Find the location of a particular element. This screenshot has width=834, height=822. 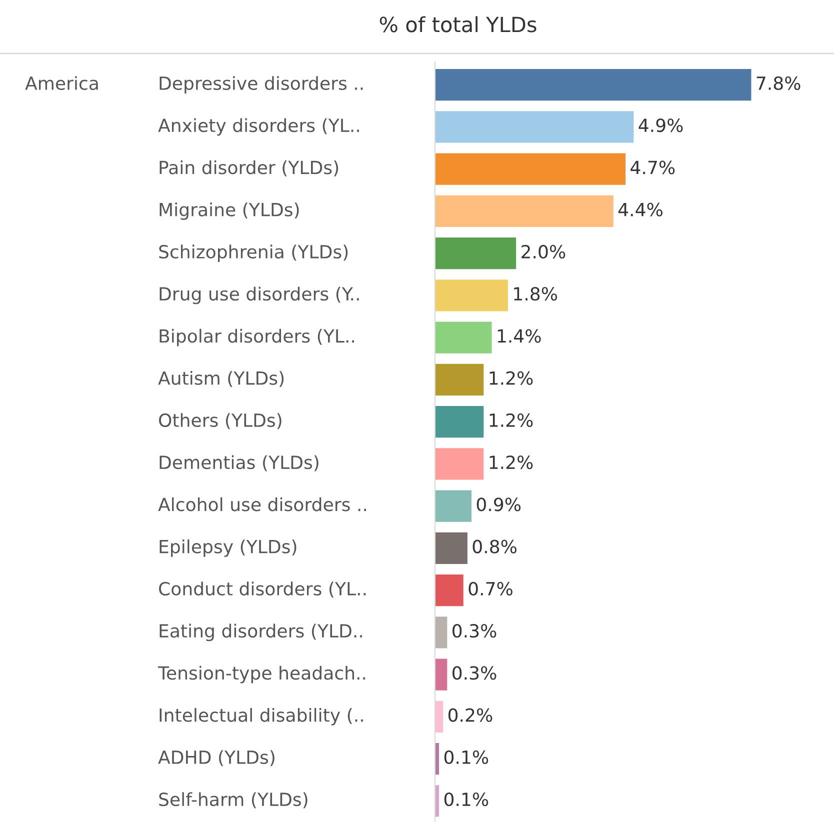

data-label: 0.9% is located at coordinates (498, 505).